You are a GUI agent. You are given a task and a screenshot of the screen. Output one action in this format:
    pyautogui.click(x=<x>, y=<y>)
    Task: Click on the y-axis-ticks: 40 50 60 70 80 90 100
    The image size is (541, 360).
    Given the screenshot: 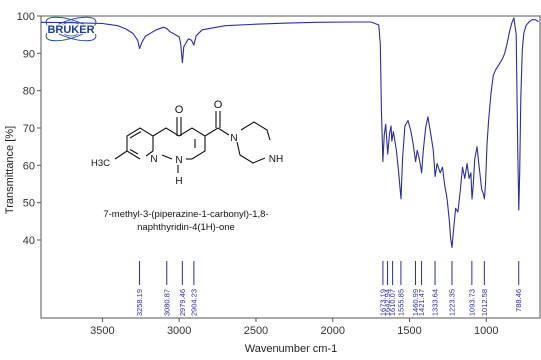 What is the action you would take?
    pyautogui.click(x=29, y=129)
    